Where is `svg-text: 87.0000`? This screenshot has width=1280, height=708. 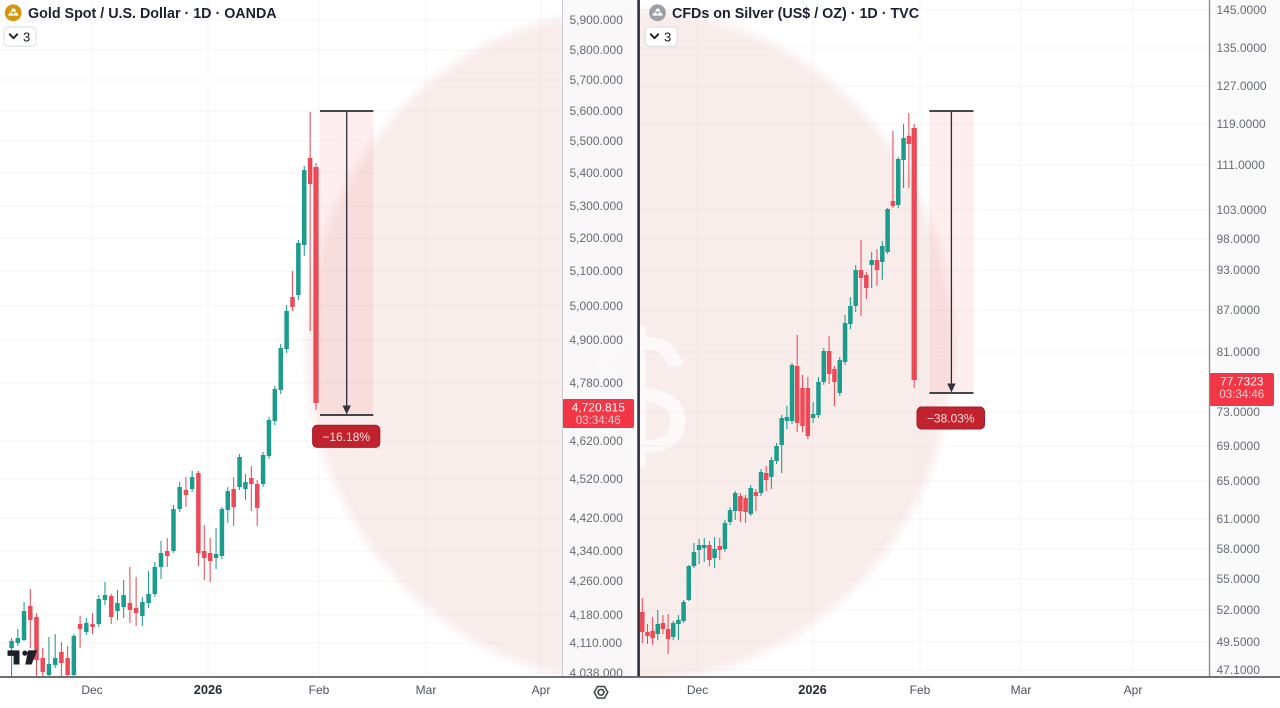 svg-text: 87.0000 is located at coordinates (1239, 310).